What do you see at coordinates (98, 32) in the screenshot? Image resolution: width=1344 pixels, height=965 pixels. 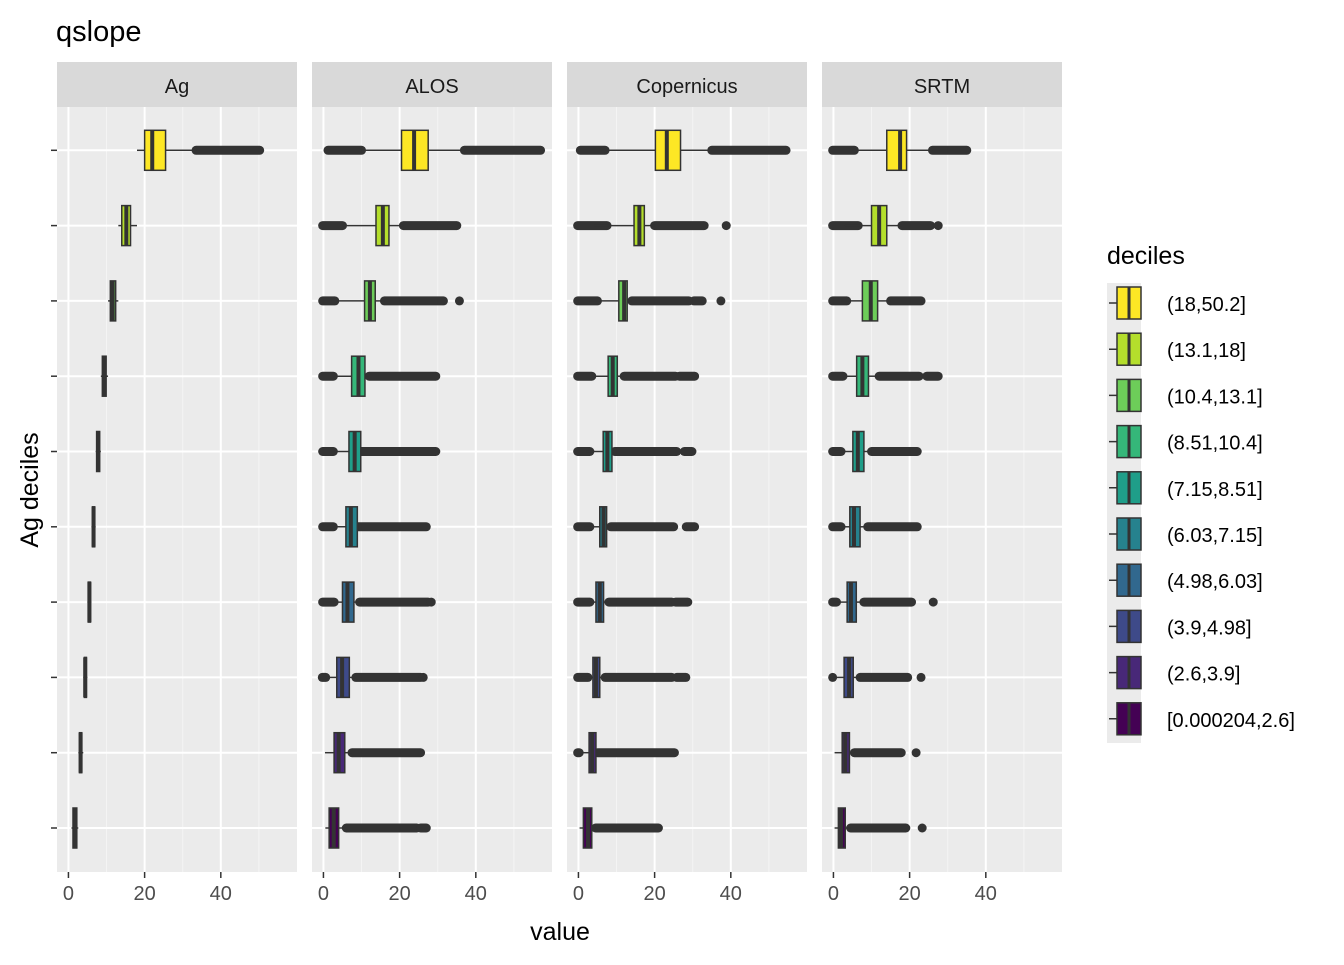 I see `chart-title: qslope` at bounding box center [98, 32].